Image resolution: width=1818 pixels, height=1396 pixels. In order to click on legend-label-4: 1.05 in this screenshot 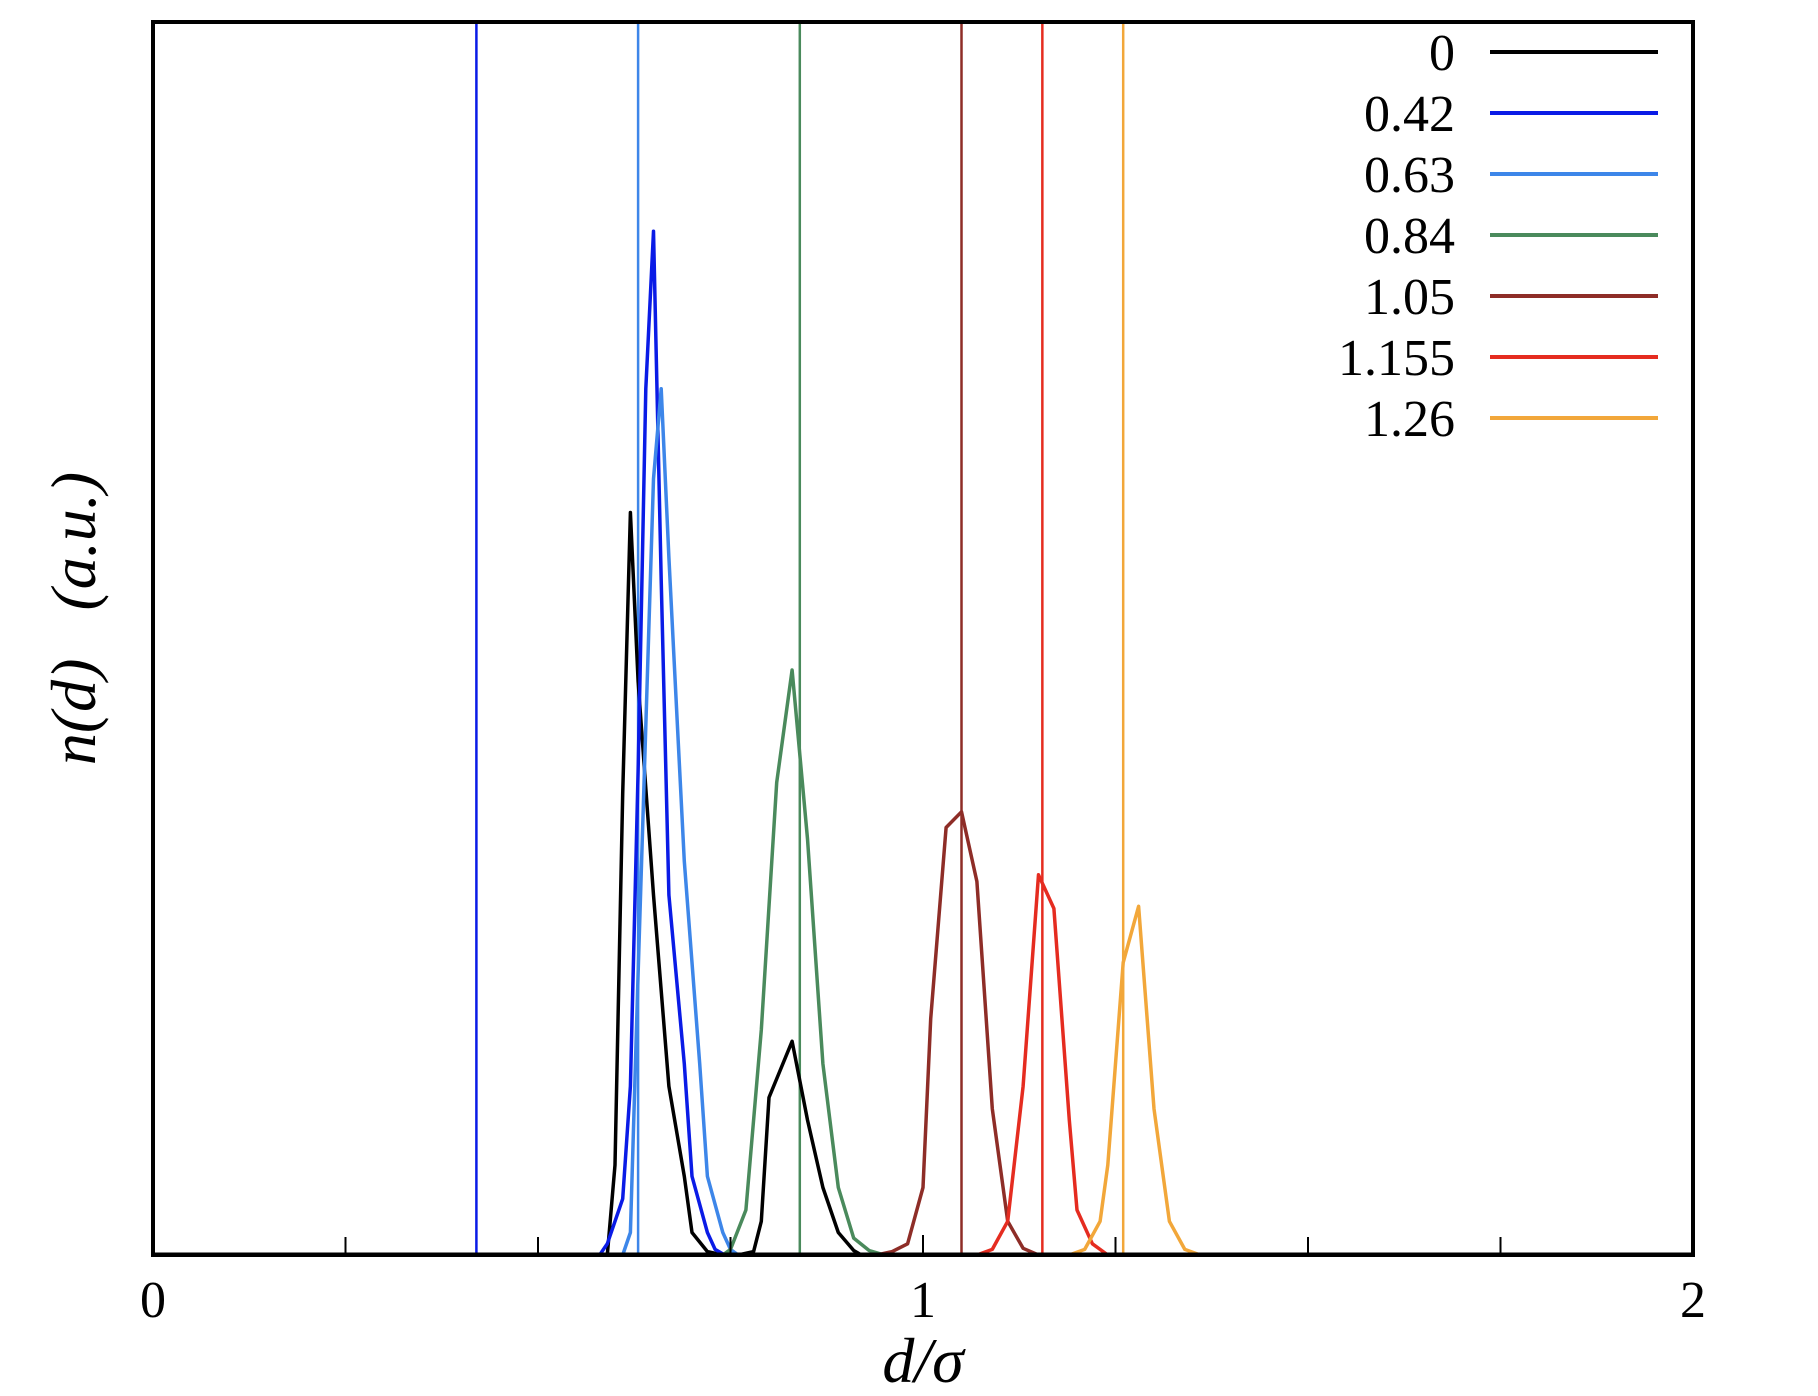, I will do `click(1409, 297)`.